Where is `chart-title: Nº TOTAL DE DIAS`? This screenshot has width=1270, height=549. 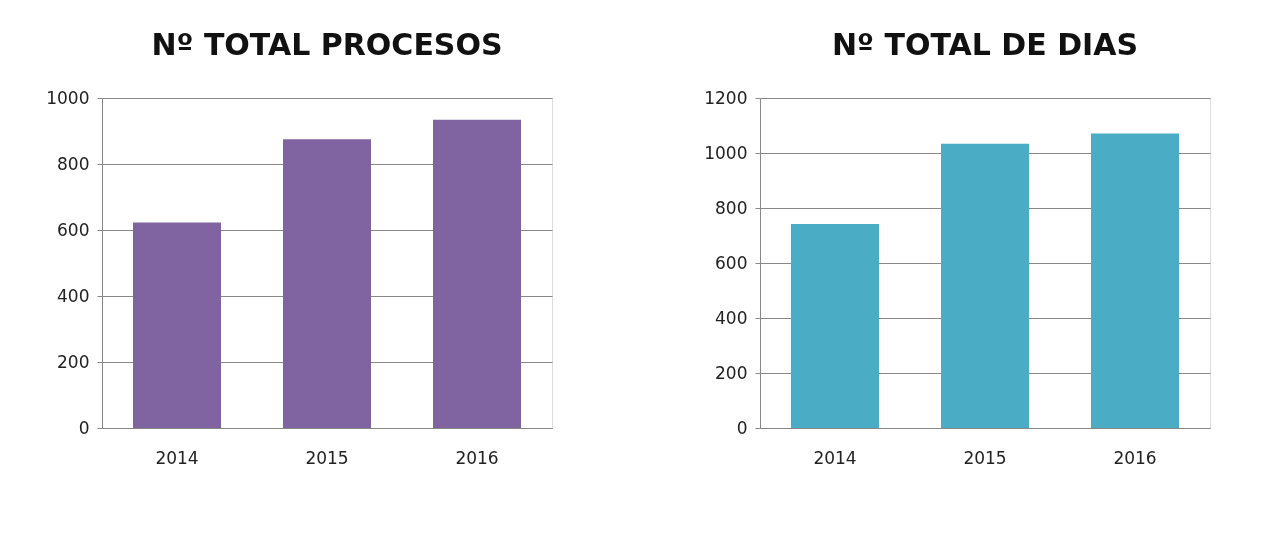
chart-title: Nº TOTAL DE DIAS is located at coordinates (985, 44).